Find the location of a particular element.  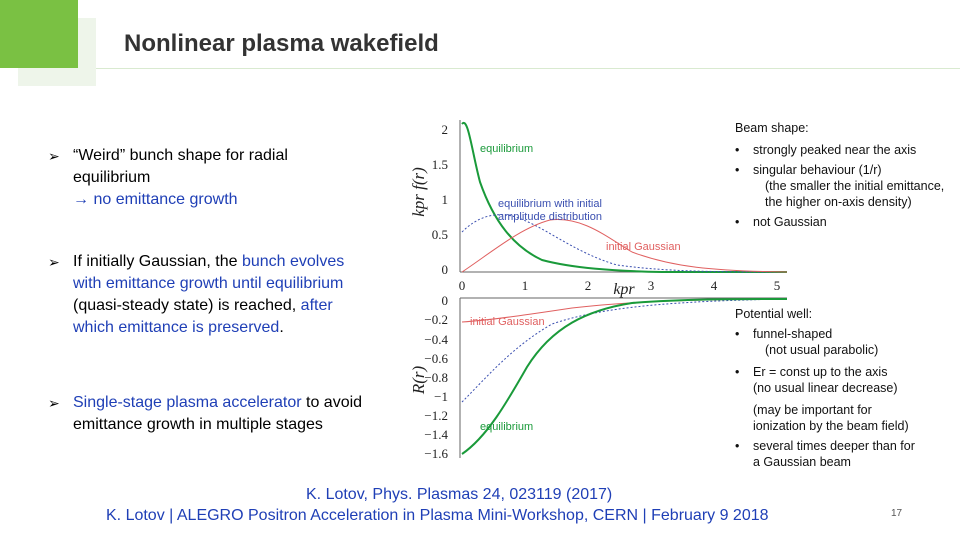

y-tick-label: −0.6 is located at coordinates (436, 358).